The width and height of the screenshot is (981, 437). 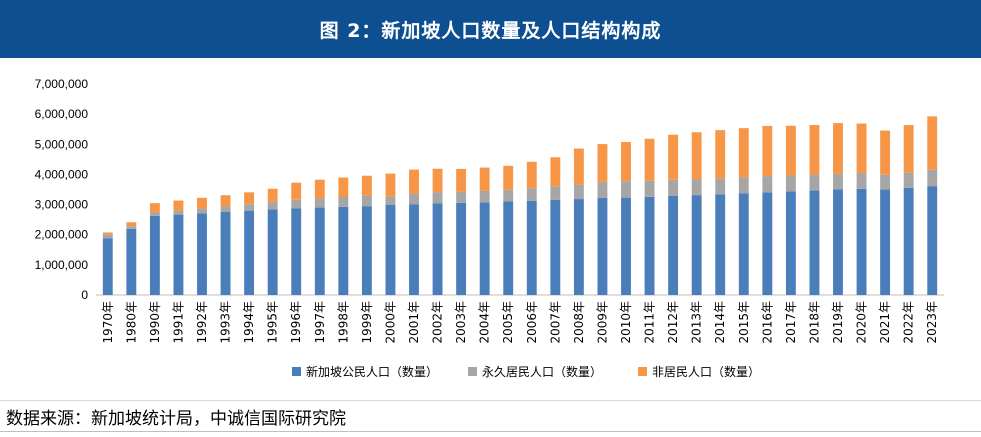 I want to click on y-tick-label: 1,000,000, so click(x=62, y=265).